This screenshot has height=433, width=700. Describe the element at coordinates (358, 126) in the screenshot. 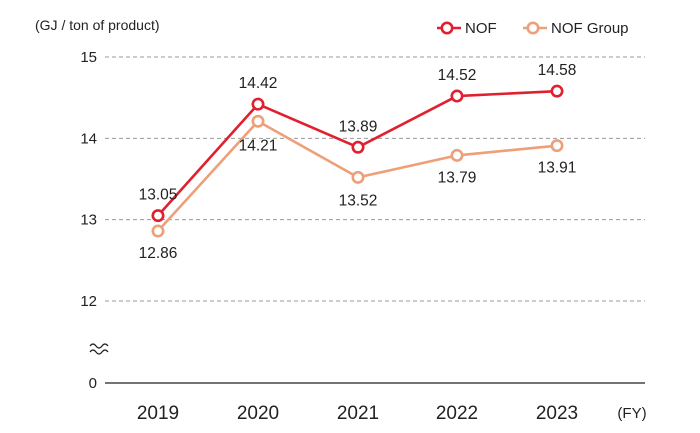

I see `data-label: 13.89` at that location.